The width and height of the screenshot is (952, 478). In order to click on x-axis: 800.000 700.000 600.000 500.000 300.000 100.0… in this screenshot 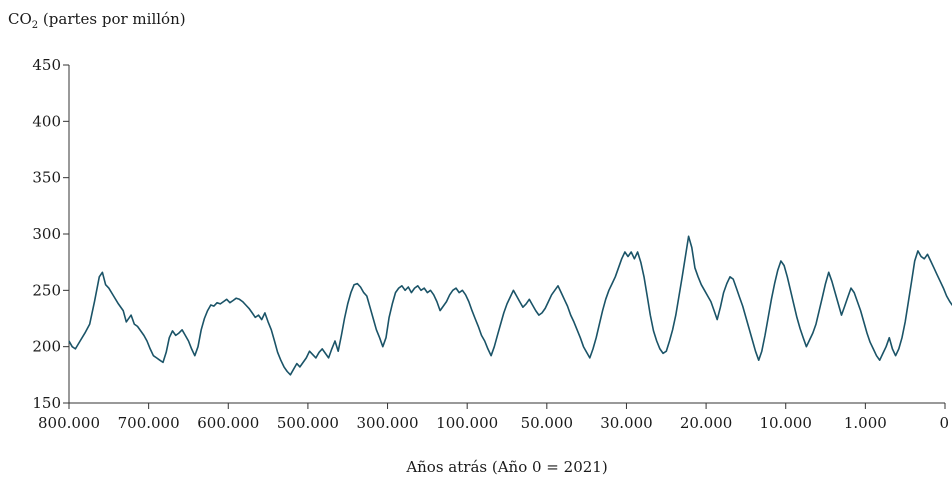, I will do `click(493, 417)`.